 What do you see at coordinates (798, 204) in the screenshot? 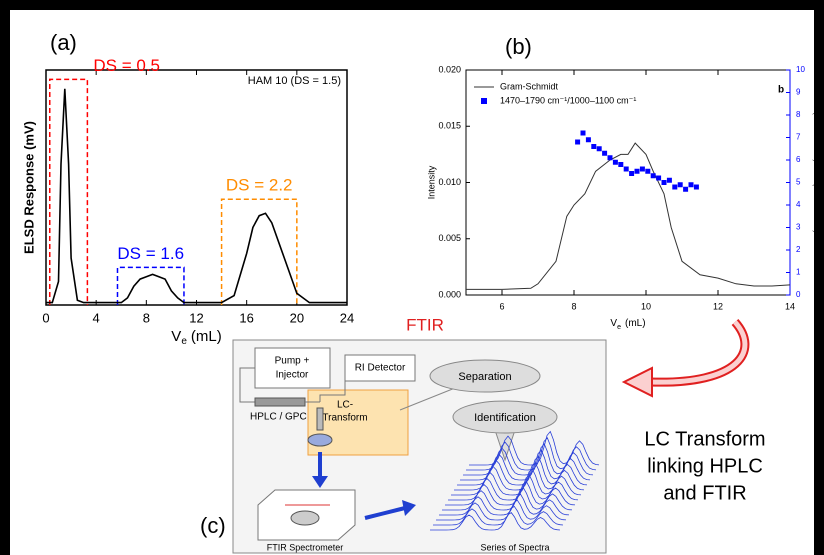
I see `y2-tick-label: 4` at bounding box center [798, 204].